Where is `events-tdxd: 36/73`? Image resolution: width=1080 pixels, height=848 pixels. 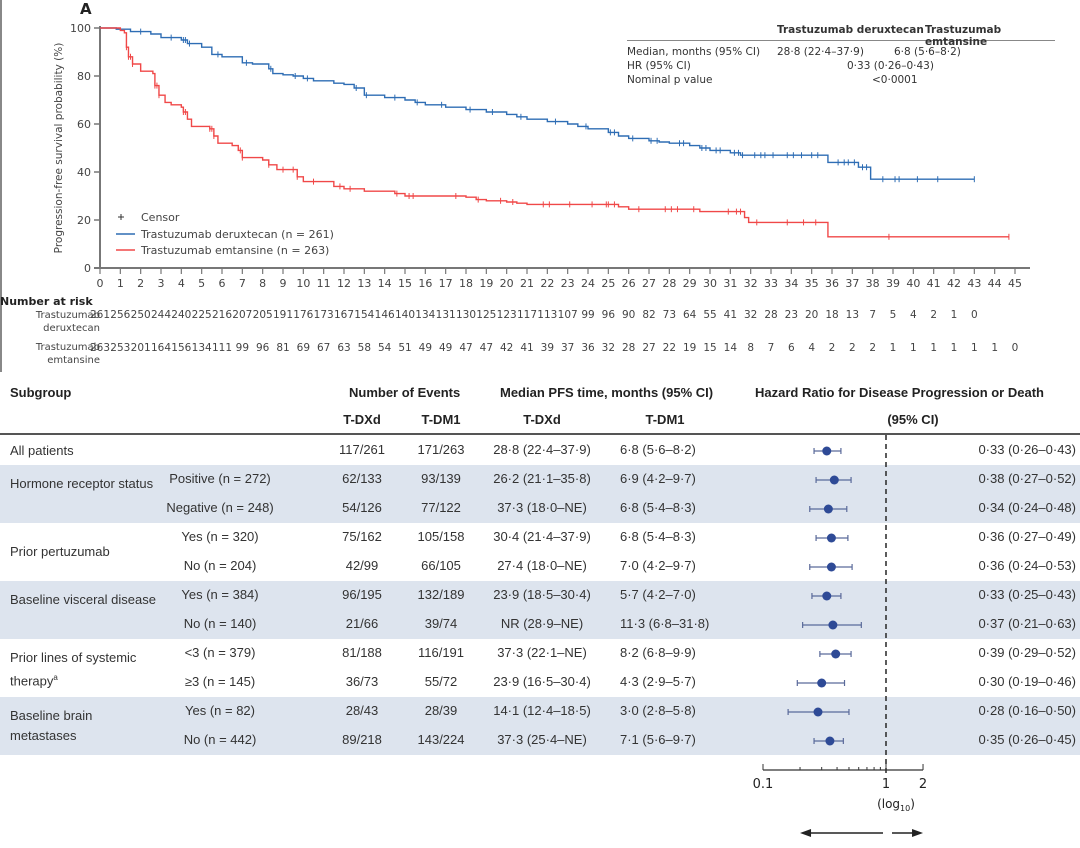
events-tdxd: 36/73 is located at coordinates (362, 681).